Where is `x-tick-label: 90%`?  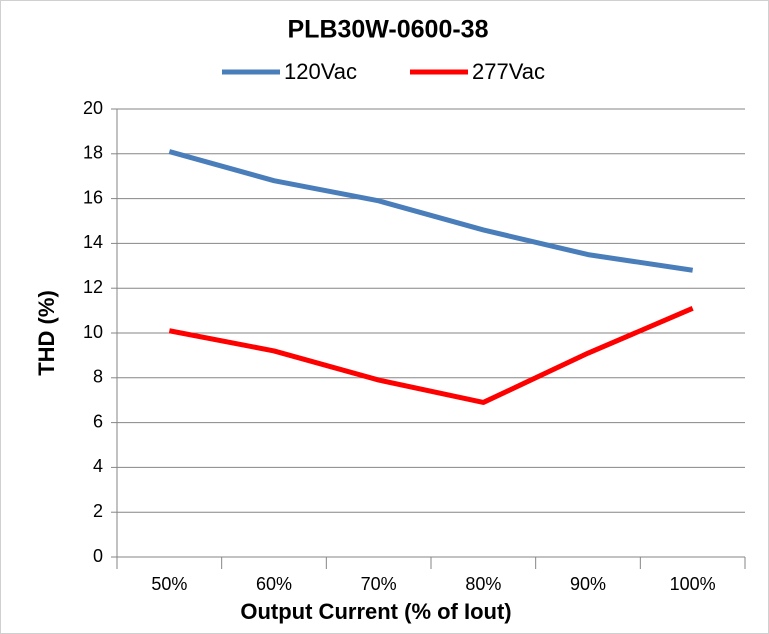 x-tick-label: 90% is located at coordinates (588, 584).